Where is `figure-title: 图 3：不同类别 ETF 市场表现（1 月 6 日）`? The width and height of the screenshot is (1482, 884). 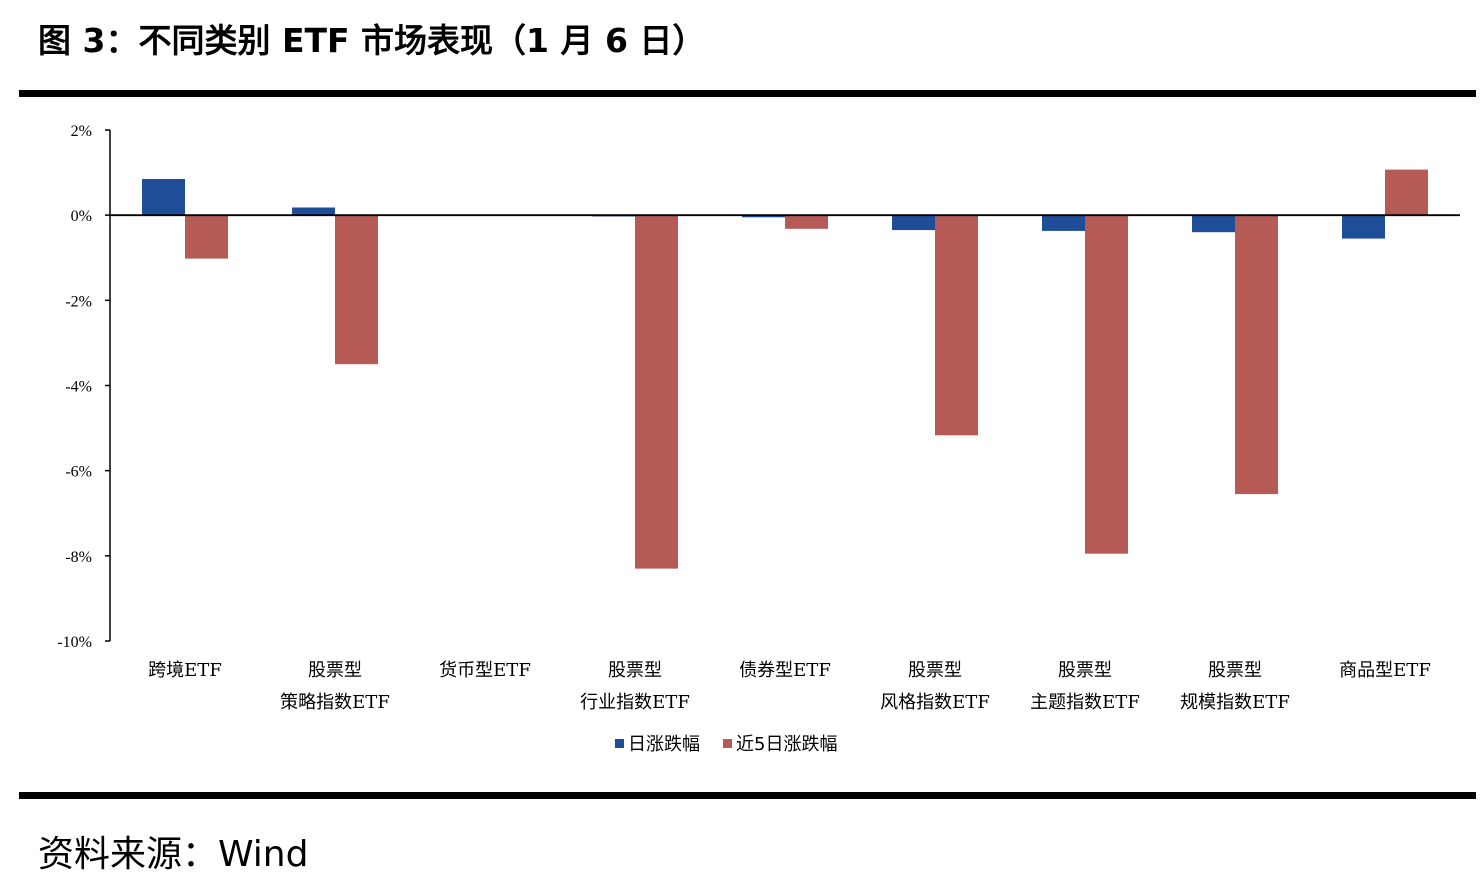
figure-title: 图 3：不同类别 ETF 市场表现（1 月 6 日） is located at coordinates (372, 40).